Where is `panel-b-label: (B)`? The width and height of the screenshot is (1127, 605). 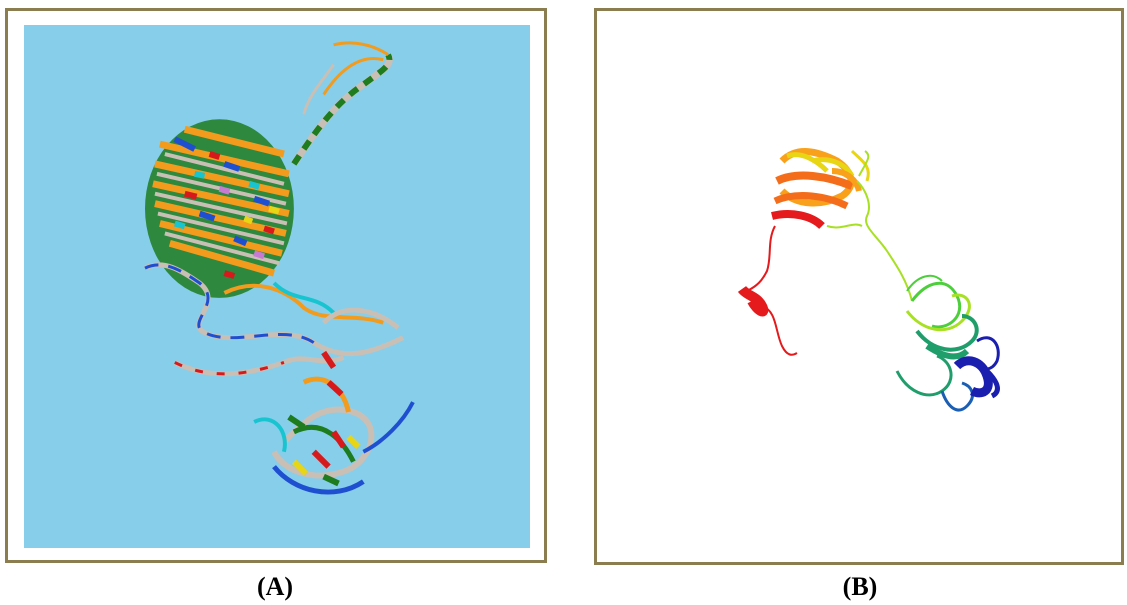
panel-b-label: (B) is located at coordinates (860, 586).